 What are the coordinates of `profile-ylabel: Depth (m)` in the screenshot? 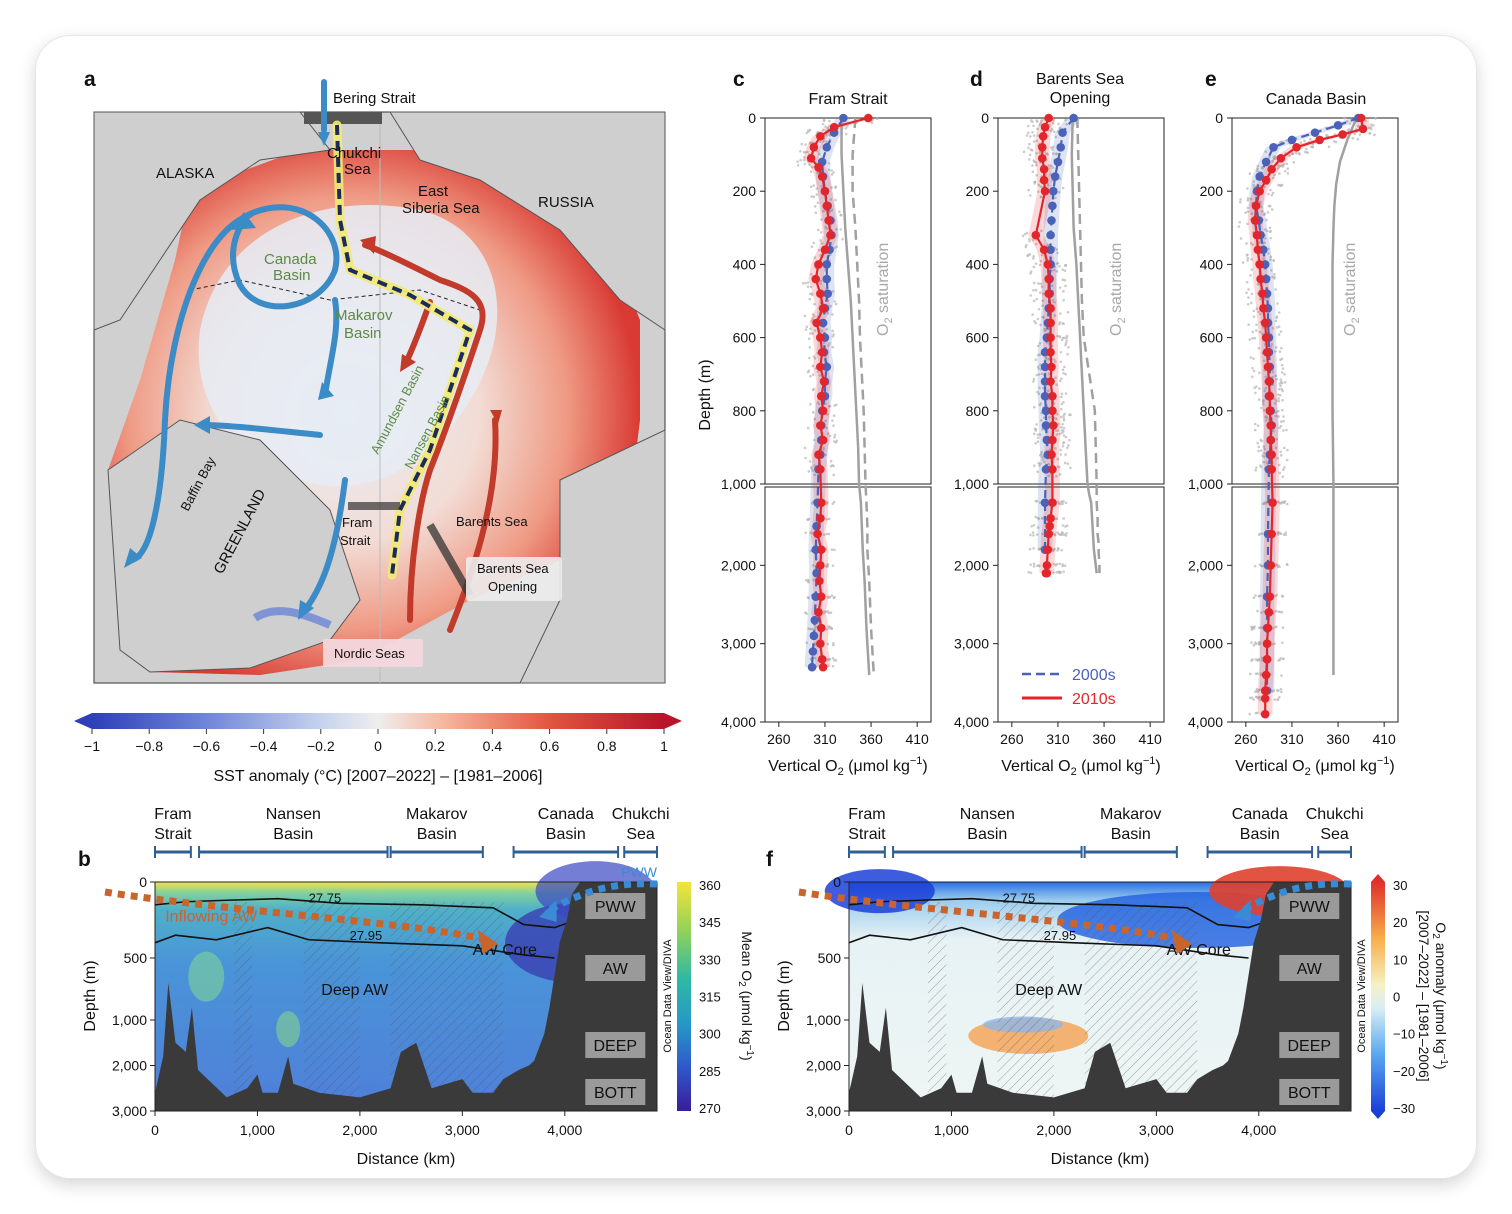 It's located at (705, 394).